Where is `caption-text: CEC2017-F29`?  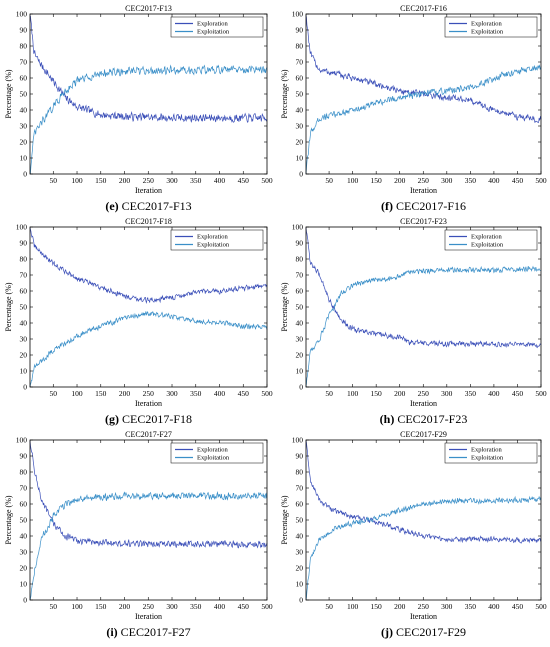 caption-text: CEC2017-F29 is located at coordinates (431, 632).